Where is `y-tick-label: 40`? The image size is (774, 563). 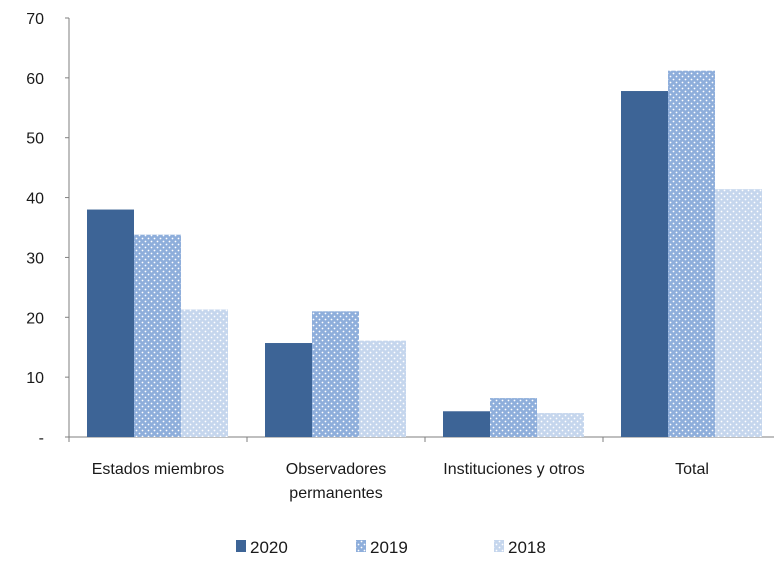 y-tick-label: 40 is located at coordinates (35, 199).